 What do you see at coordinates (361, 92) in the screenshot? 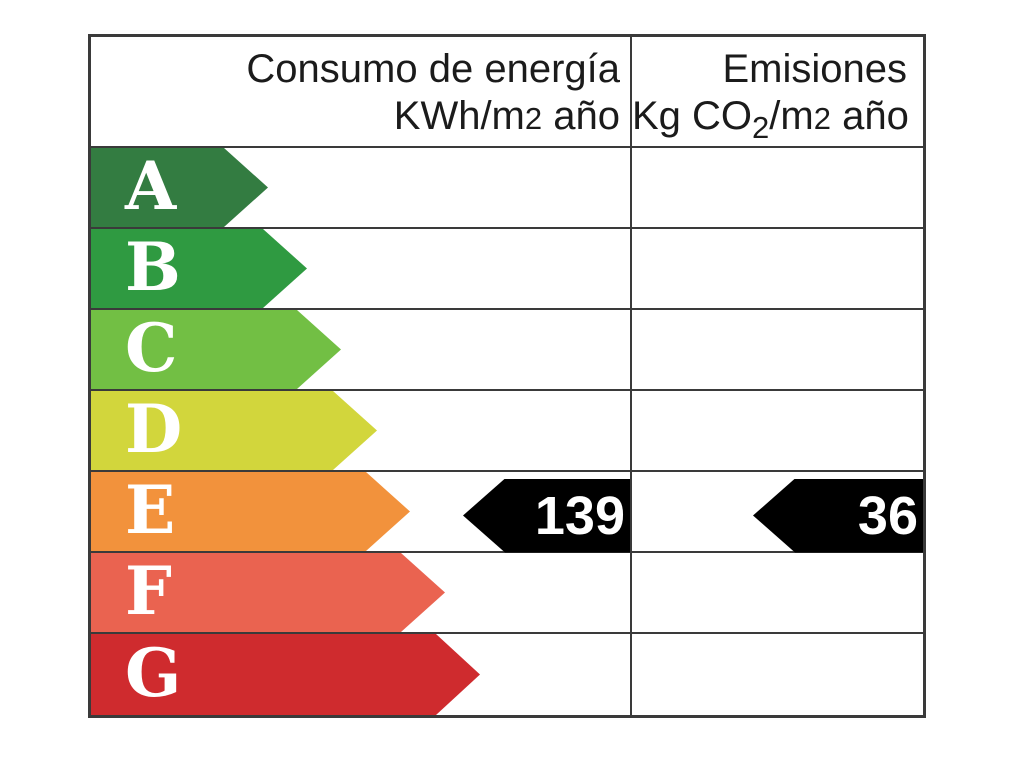
I see `consumption-header-cell: Consumo de energía KWh/m2 año` at bounding box center [361, 92].